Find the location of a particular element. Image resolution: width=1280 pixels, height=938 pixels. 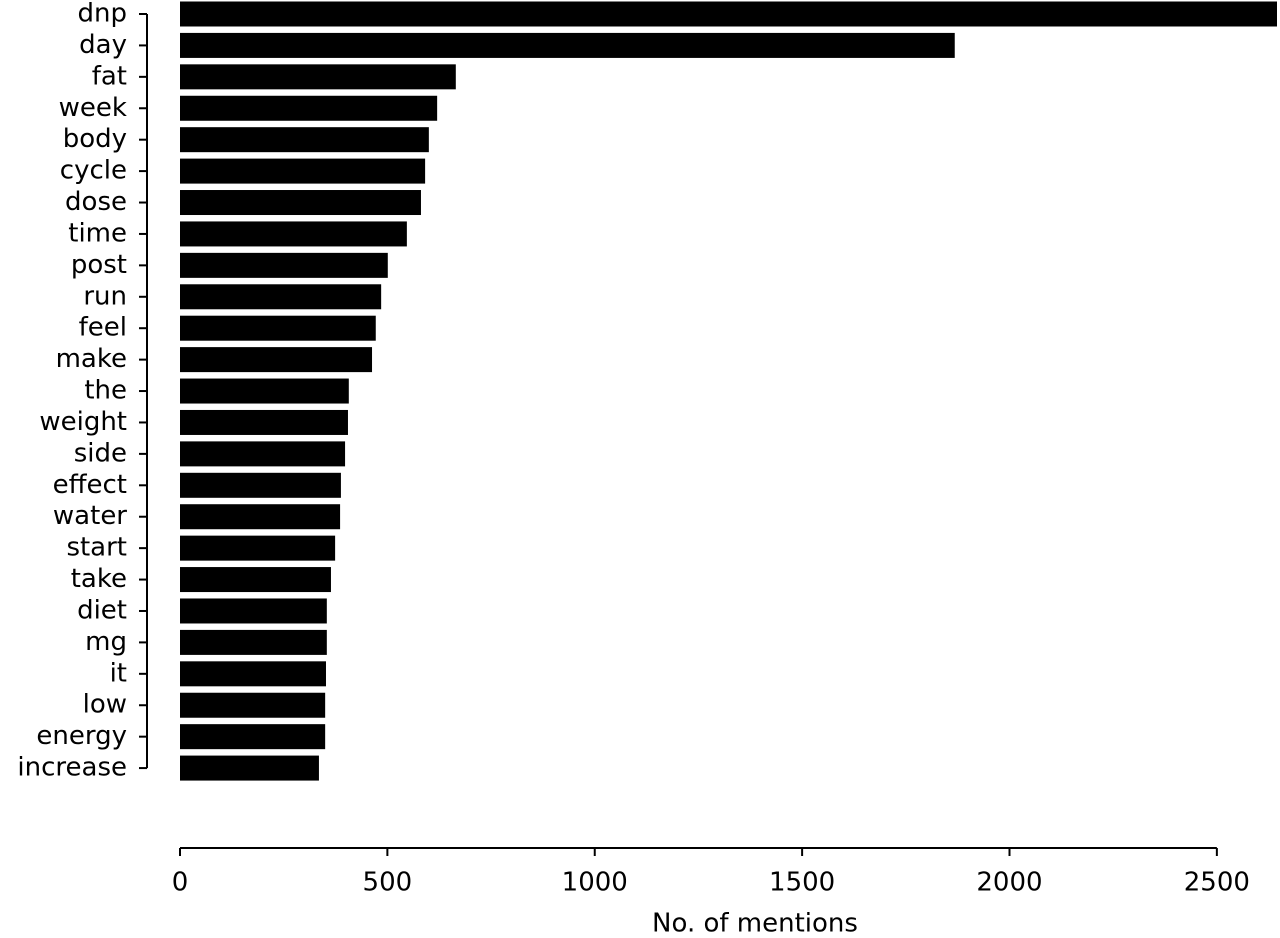

x-tick-label: 1500 is located at coordinates (802, 883).